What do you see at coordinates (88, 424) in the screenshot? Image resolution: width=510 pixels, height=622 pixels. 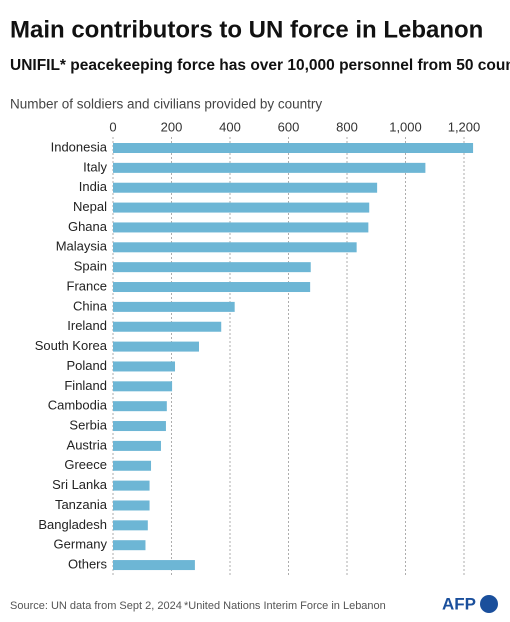 I see `y-tick-label: Serbia` at bounding box center [88, 424].